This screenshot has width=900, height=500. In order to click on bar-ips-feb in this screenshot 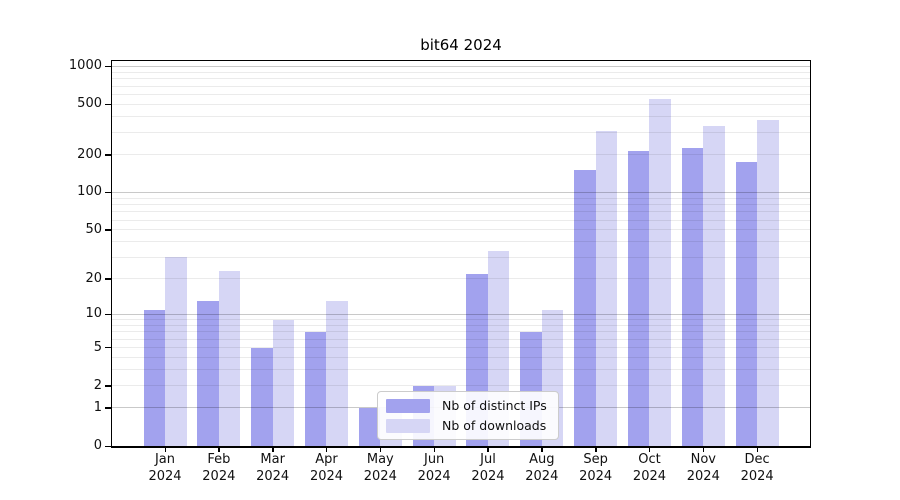, I will do `click(208, 373)`.